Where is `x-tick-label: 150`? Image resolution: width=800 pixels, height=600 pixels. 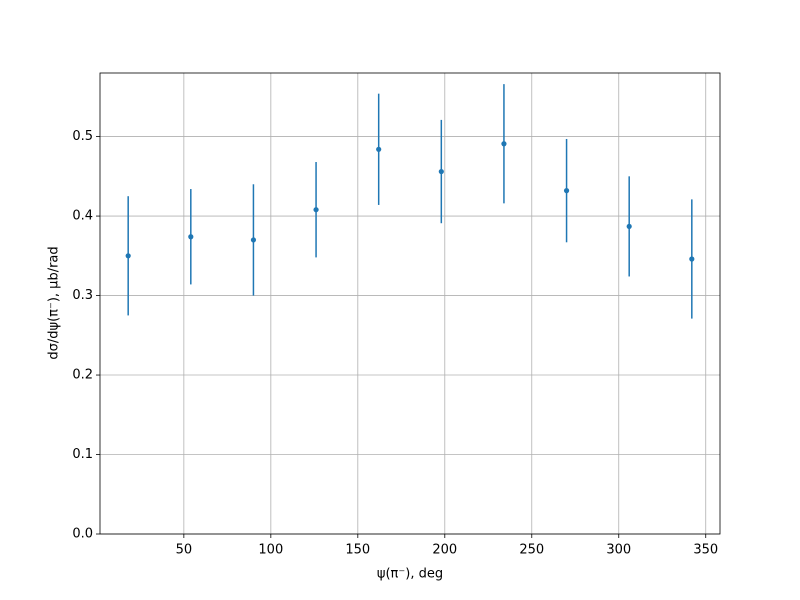 x-tick-label: 150 is located at coordinates (357, 550).